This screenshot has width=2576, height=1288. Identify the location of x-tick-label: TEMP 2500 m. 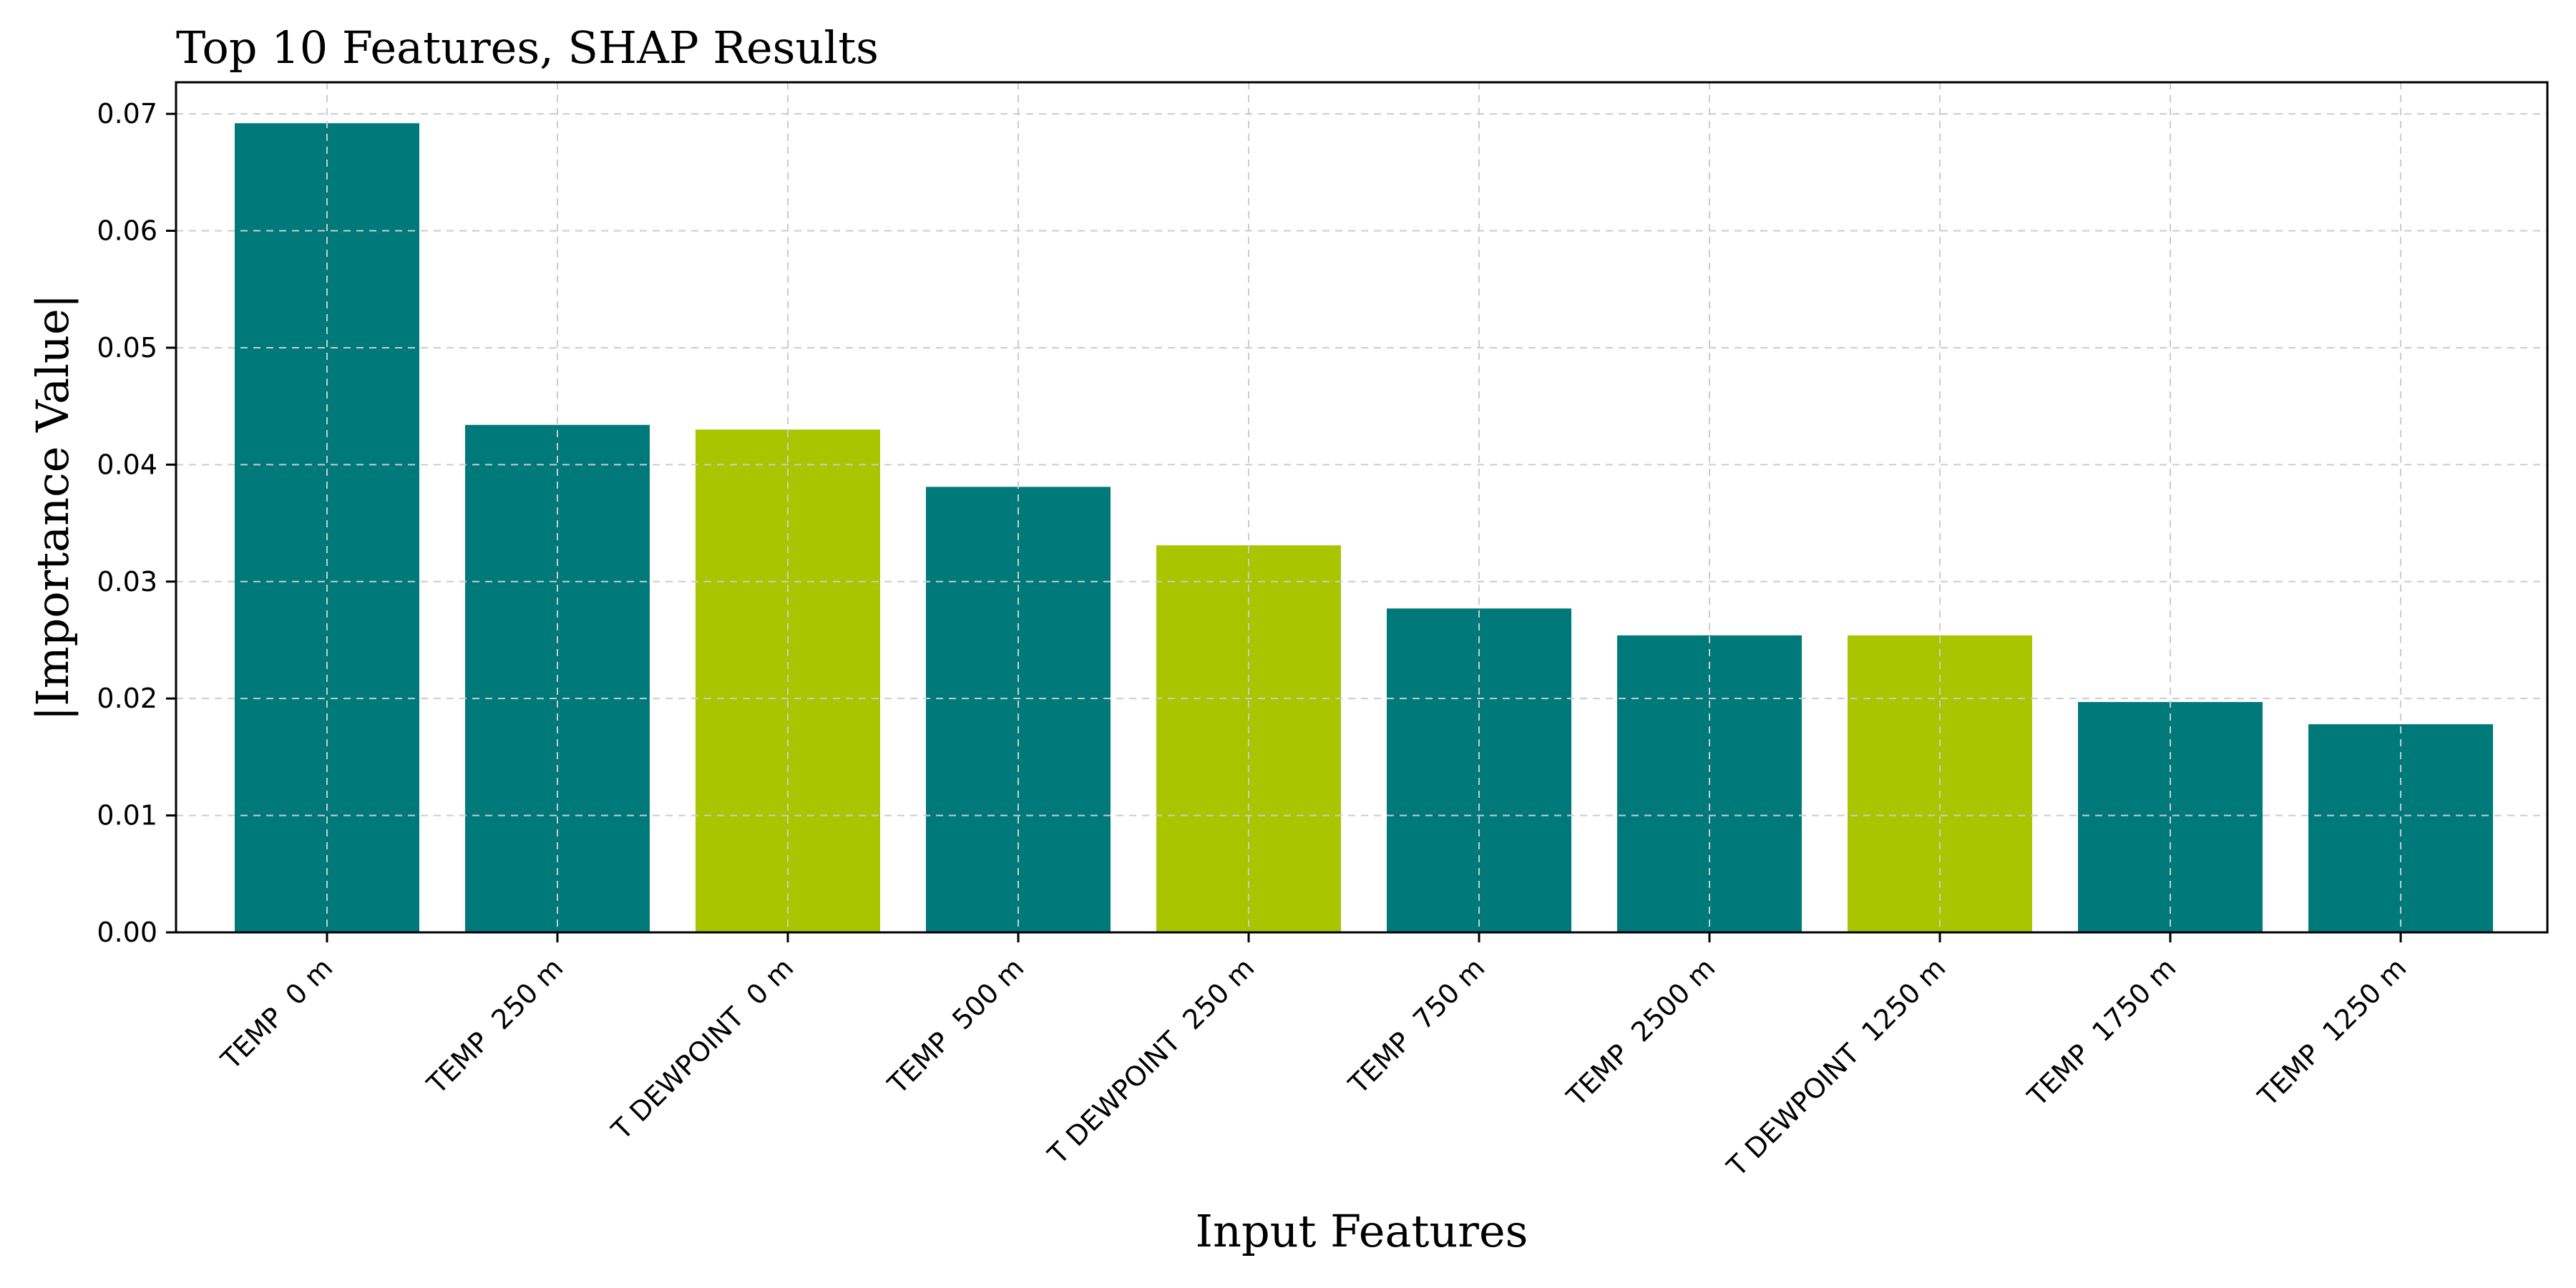
(1641, 1032).